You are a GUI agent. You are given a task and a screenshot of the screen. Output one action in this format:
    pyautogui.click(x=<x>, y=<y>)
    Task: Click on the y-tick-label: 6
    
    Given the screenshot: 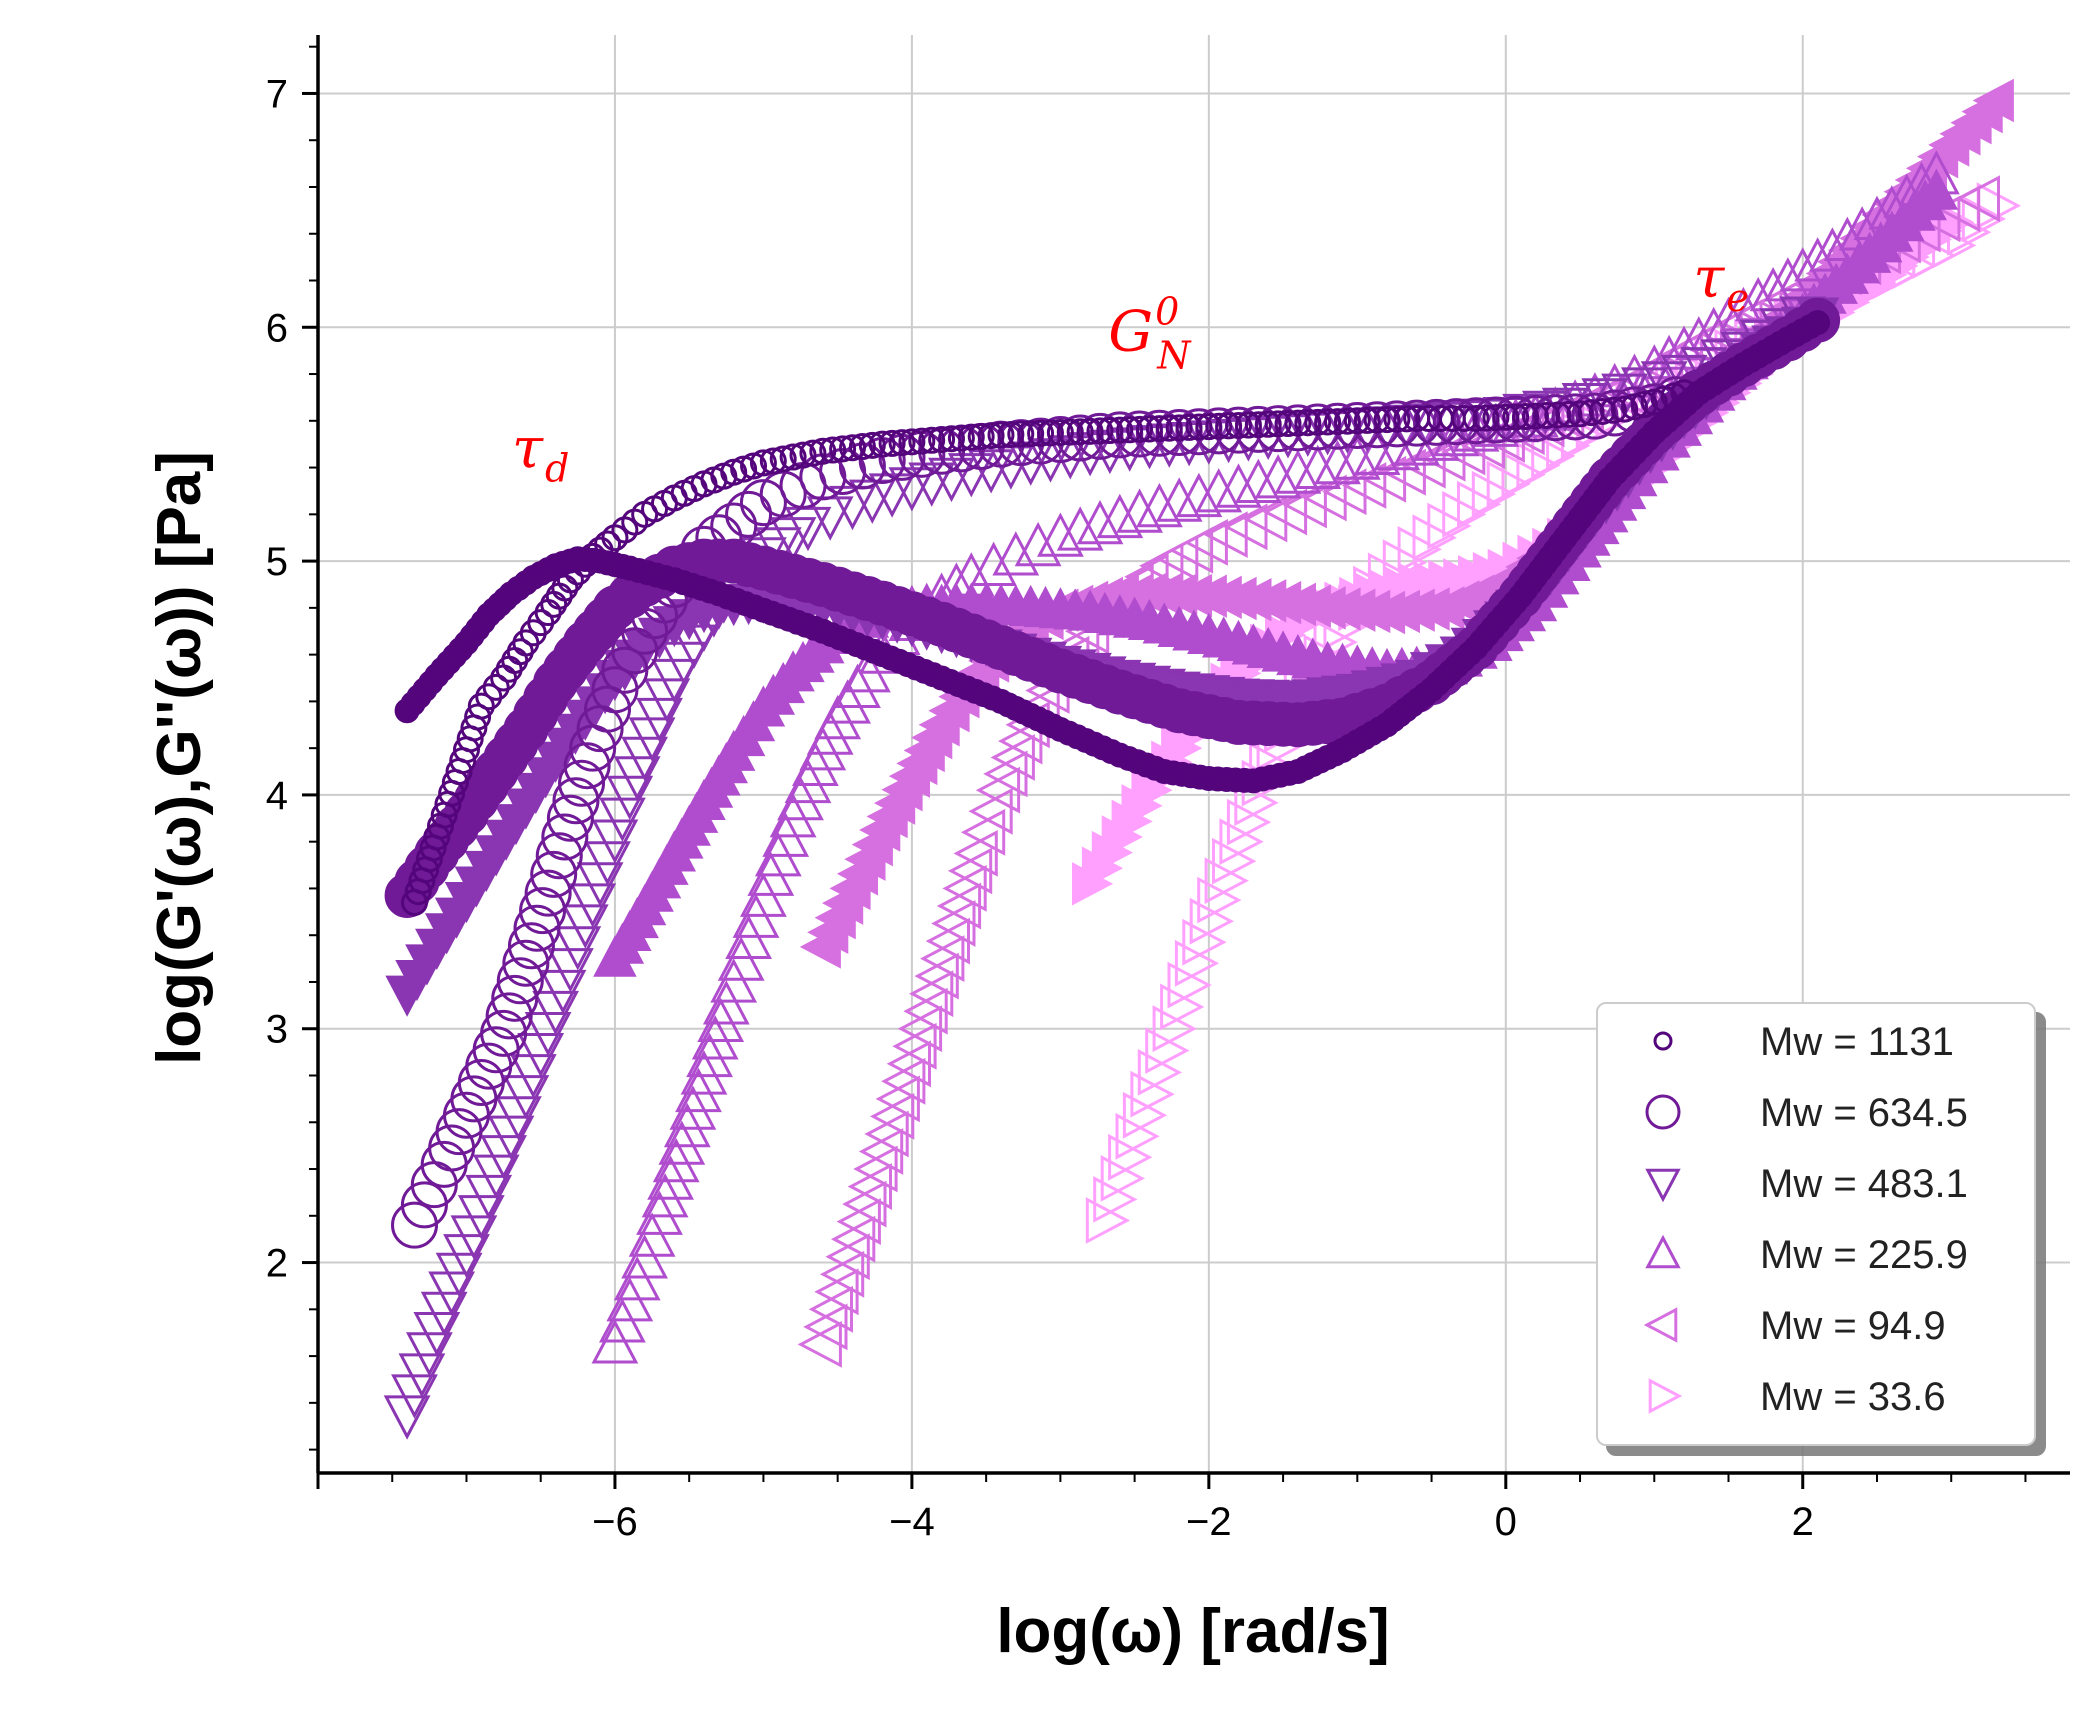 What is the action you would take?
    pyautogui.click(x=277, y=328)
    